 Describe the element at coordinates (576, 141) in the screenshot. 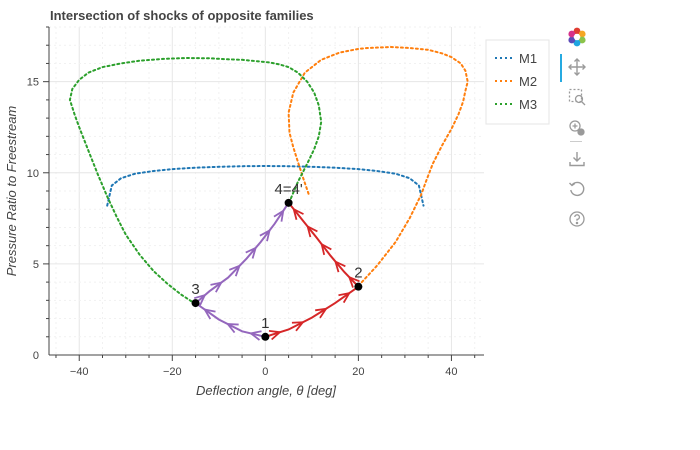

I see `toolbar-divider` at that location.